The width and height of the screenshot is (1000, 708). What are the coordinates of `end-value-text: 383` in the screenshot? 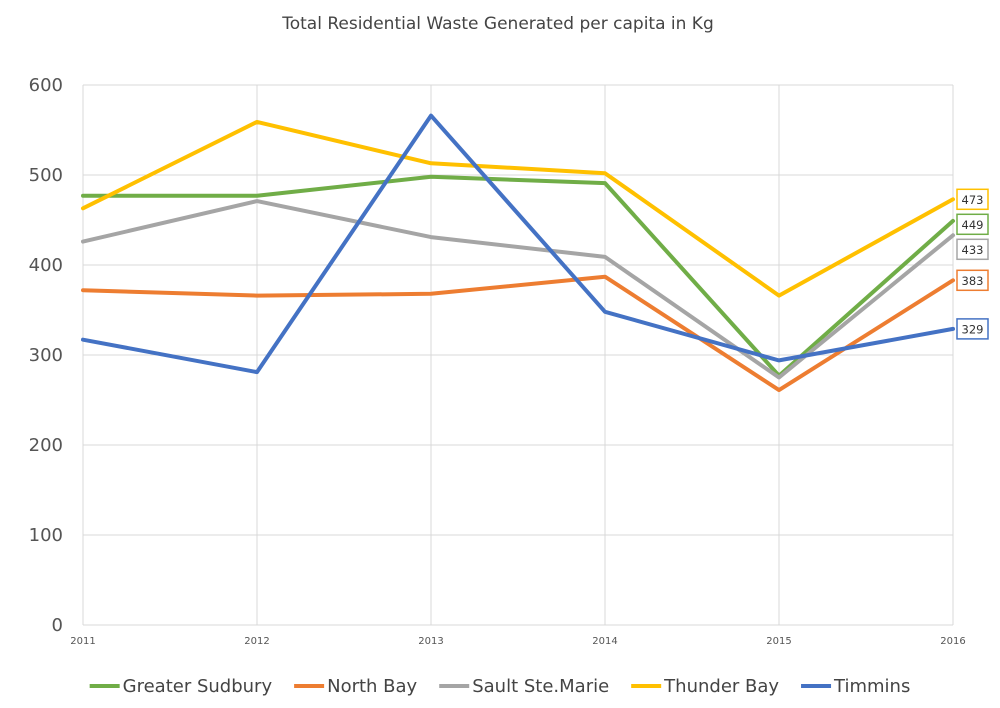 It's located at (973, 281).